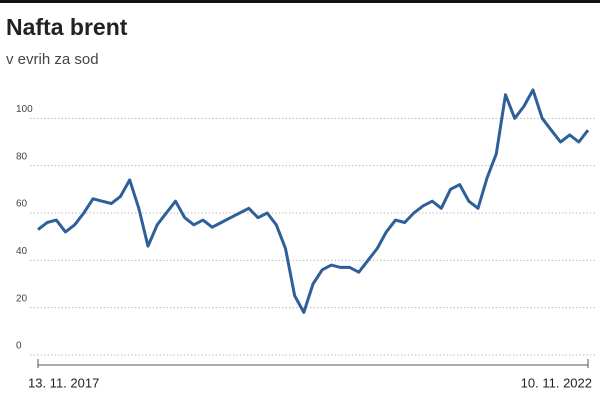 The height and width of the screenshot is (400, 600). Describe the element at coordinates (63, 382) in the screenshot. I see `x-tick-label: 13. 11. 2017` at that location.